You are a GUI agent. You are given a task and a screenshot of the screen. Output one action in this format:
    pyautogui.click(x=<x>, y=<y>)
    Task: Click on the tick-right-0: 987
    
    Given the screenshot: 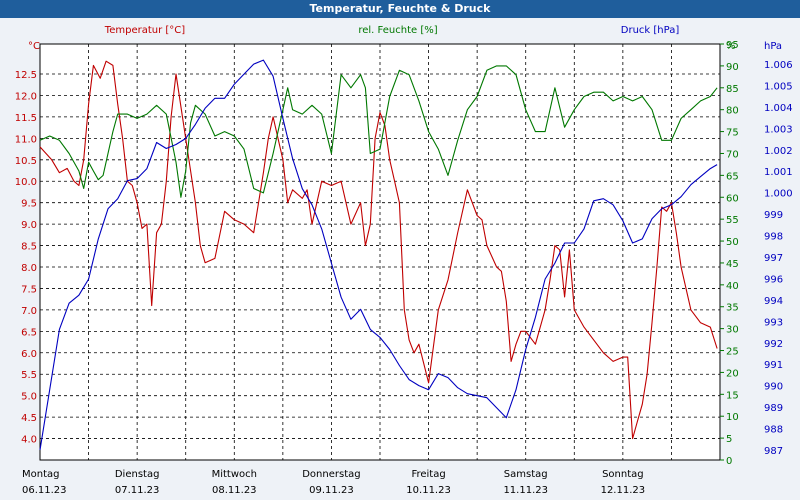 What is the action you would take?
    pyautogui.click(x=773, y=451)
    